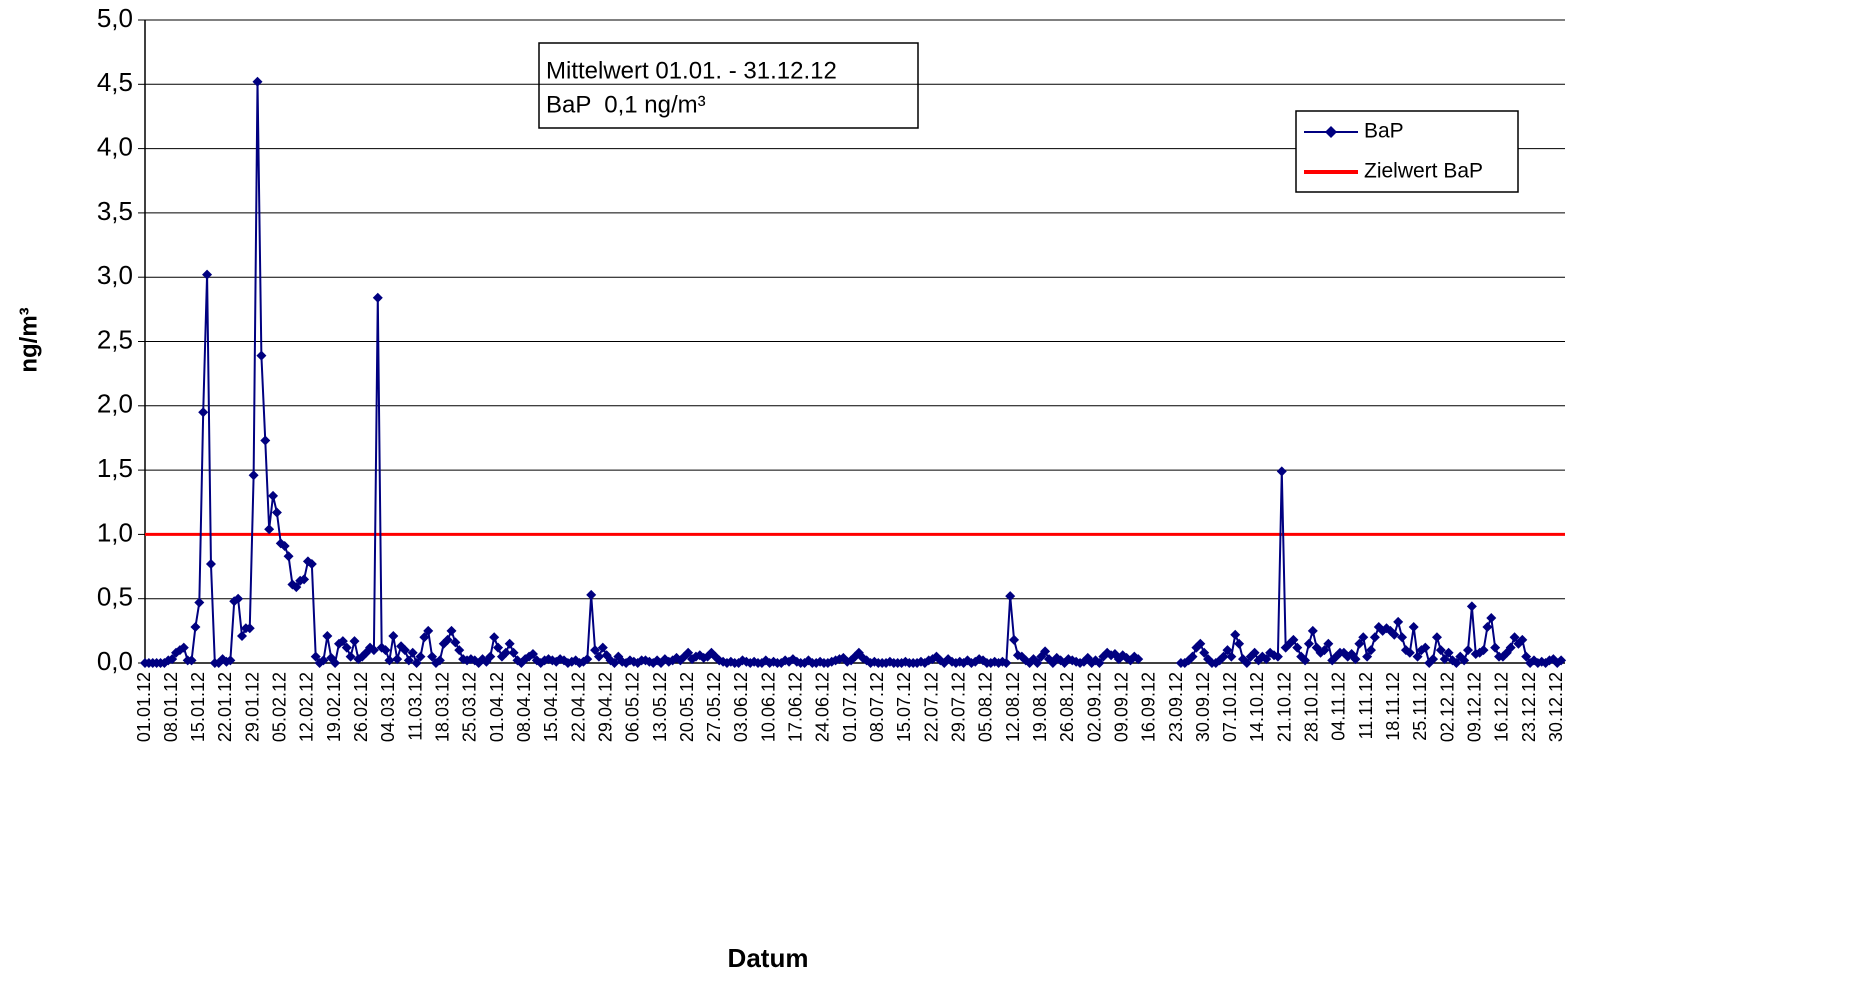 This screenshot has width=1863, height=989. What do you see at coordinates (280, 707) in the screenshot?
I see `x-tick-label: 05.02.12` at bounding box center [280, 707].